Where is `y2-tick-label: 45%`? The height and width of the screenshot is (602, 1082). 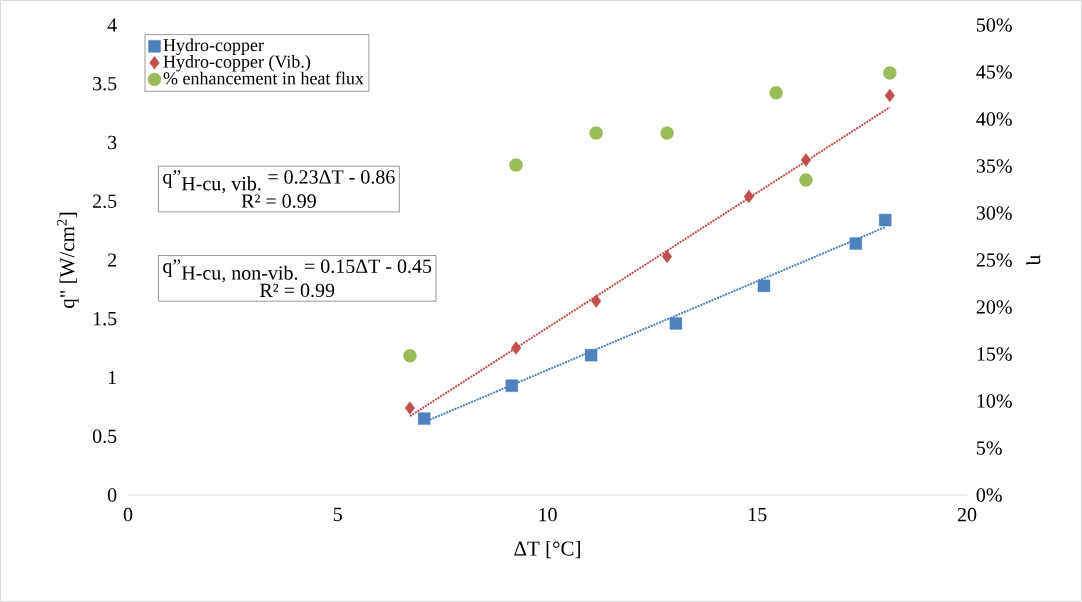 y2-tick-label: 45% is located at coordinates (994, 72).